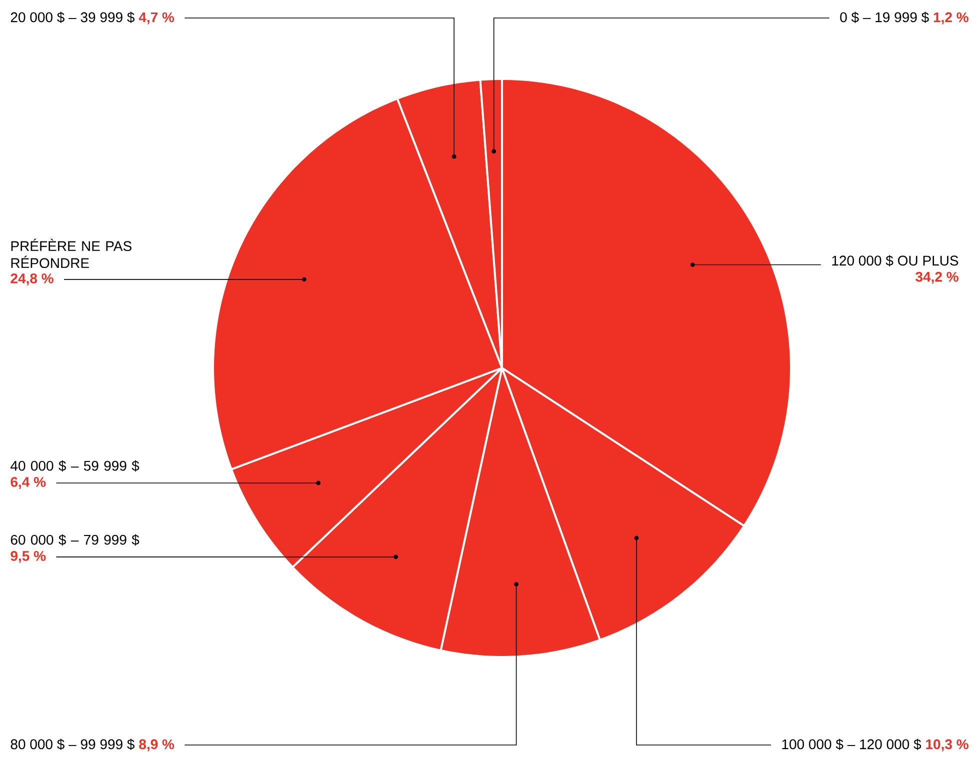 Image resolution: width=977 pixels, height=761 pixels. I want to click on data-label: 6,4 %, so click(28, 483).